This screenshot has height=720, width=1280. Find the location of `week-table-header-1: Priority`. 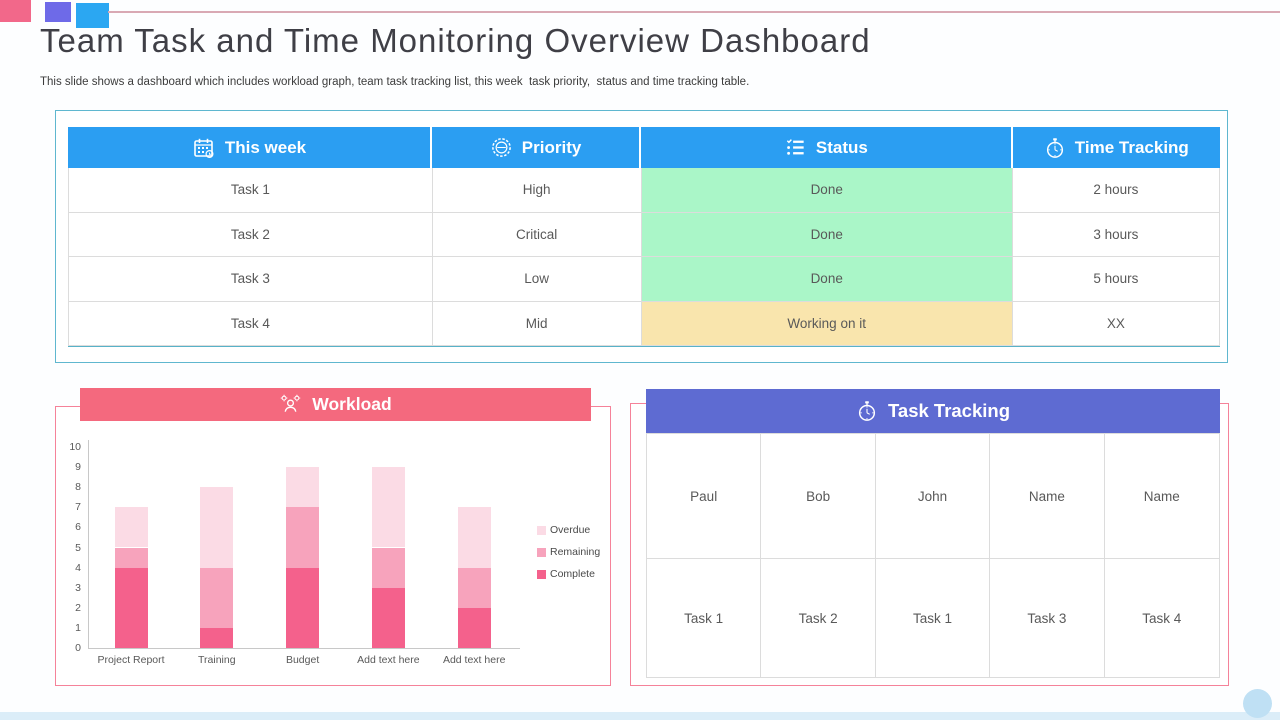

week-table-header-1: Priority is located at coordinates (537, 147).